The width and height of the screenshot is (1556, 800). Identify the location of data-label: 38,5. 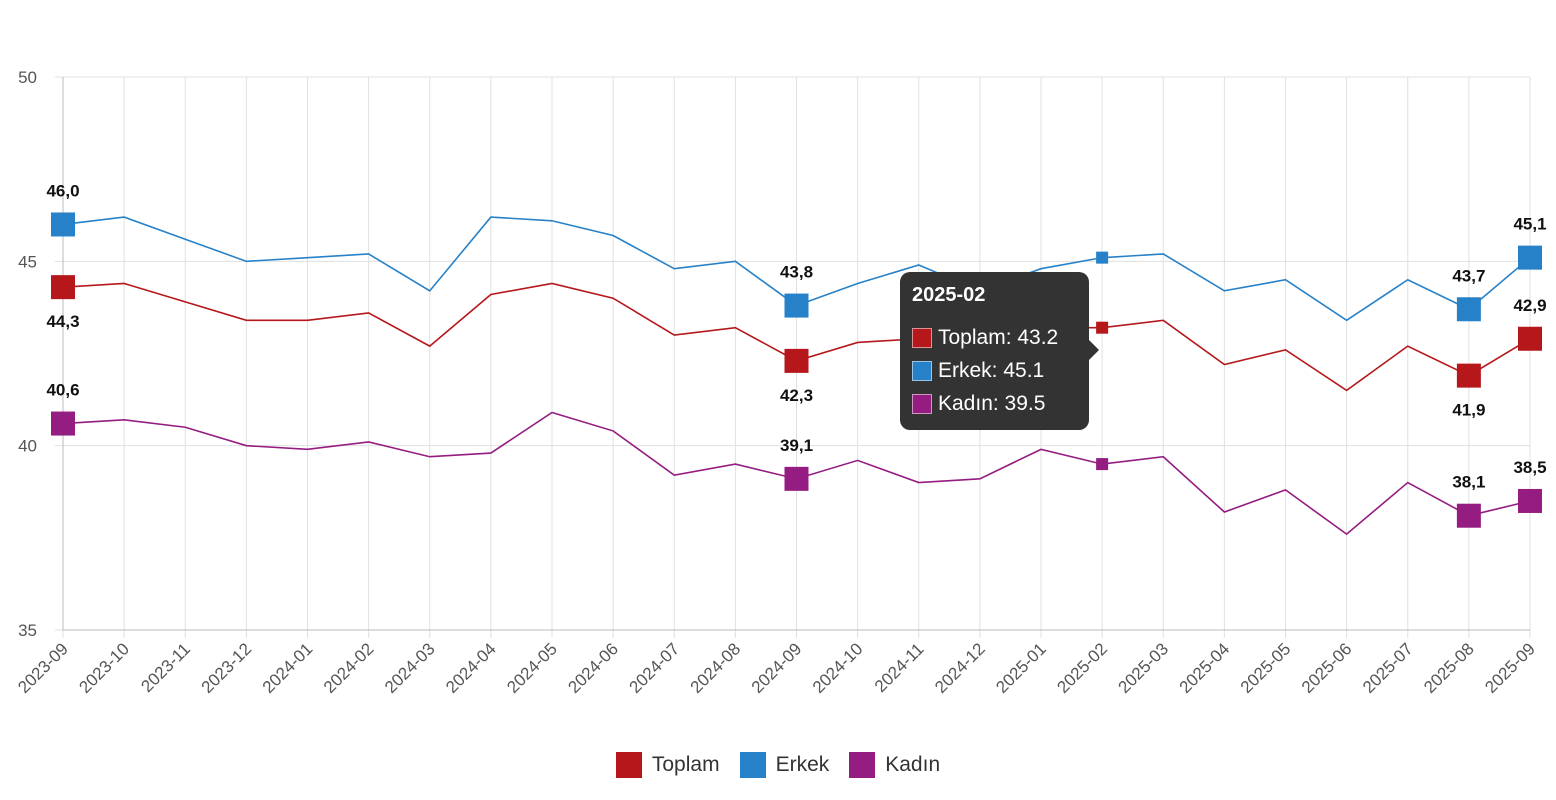
(1529, 467).